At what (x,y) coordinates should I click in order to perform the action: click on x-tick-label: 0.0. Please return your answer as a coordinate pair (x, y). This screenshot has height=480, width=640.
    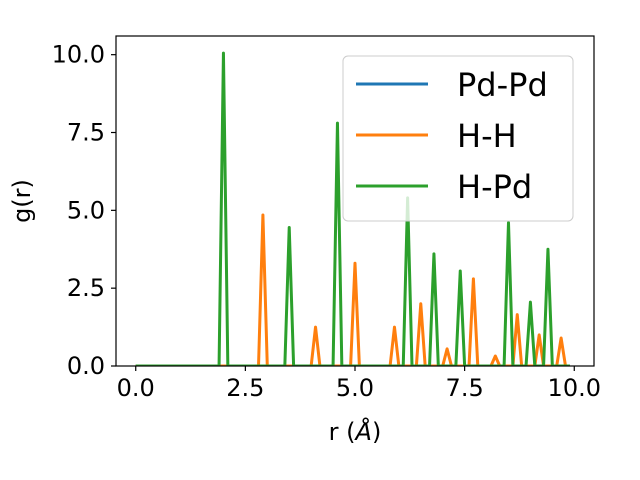
    Looking at the image, I should click on (136, 388).